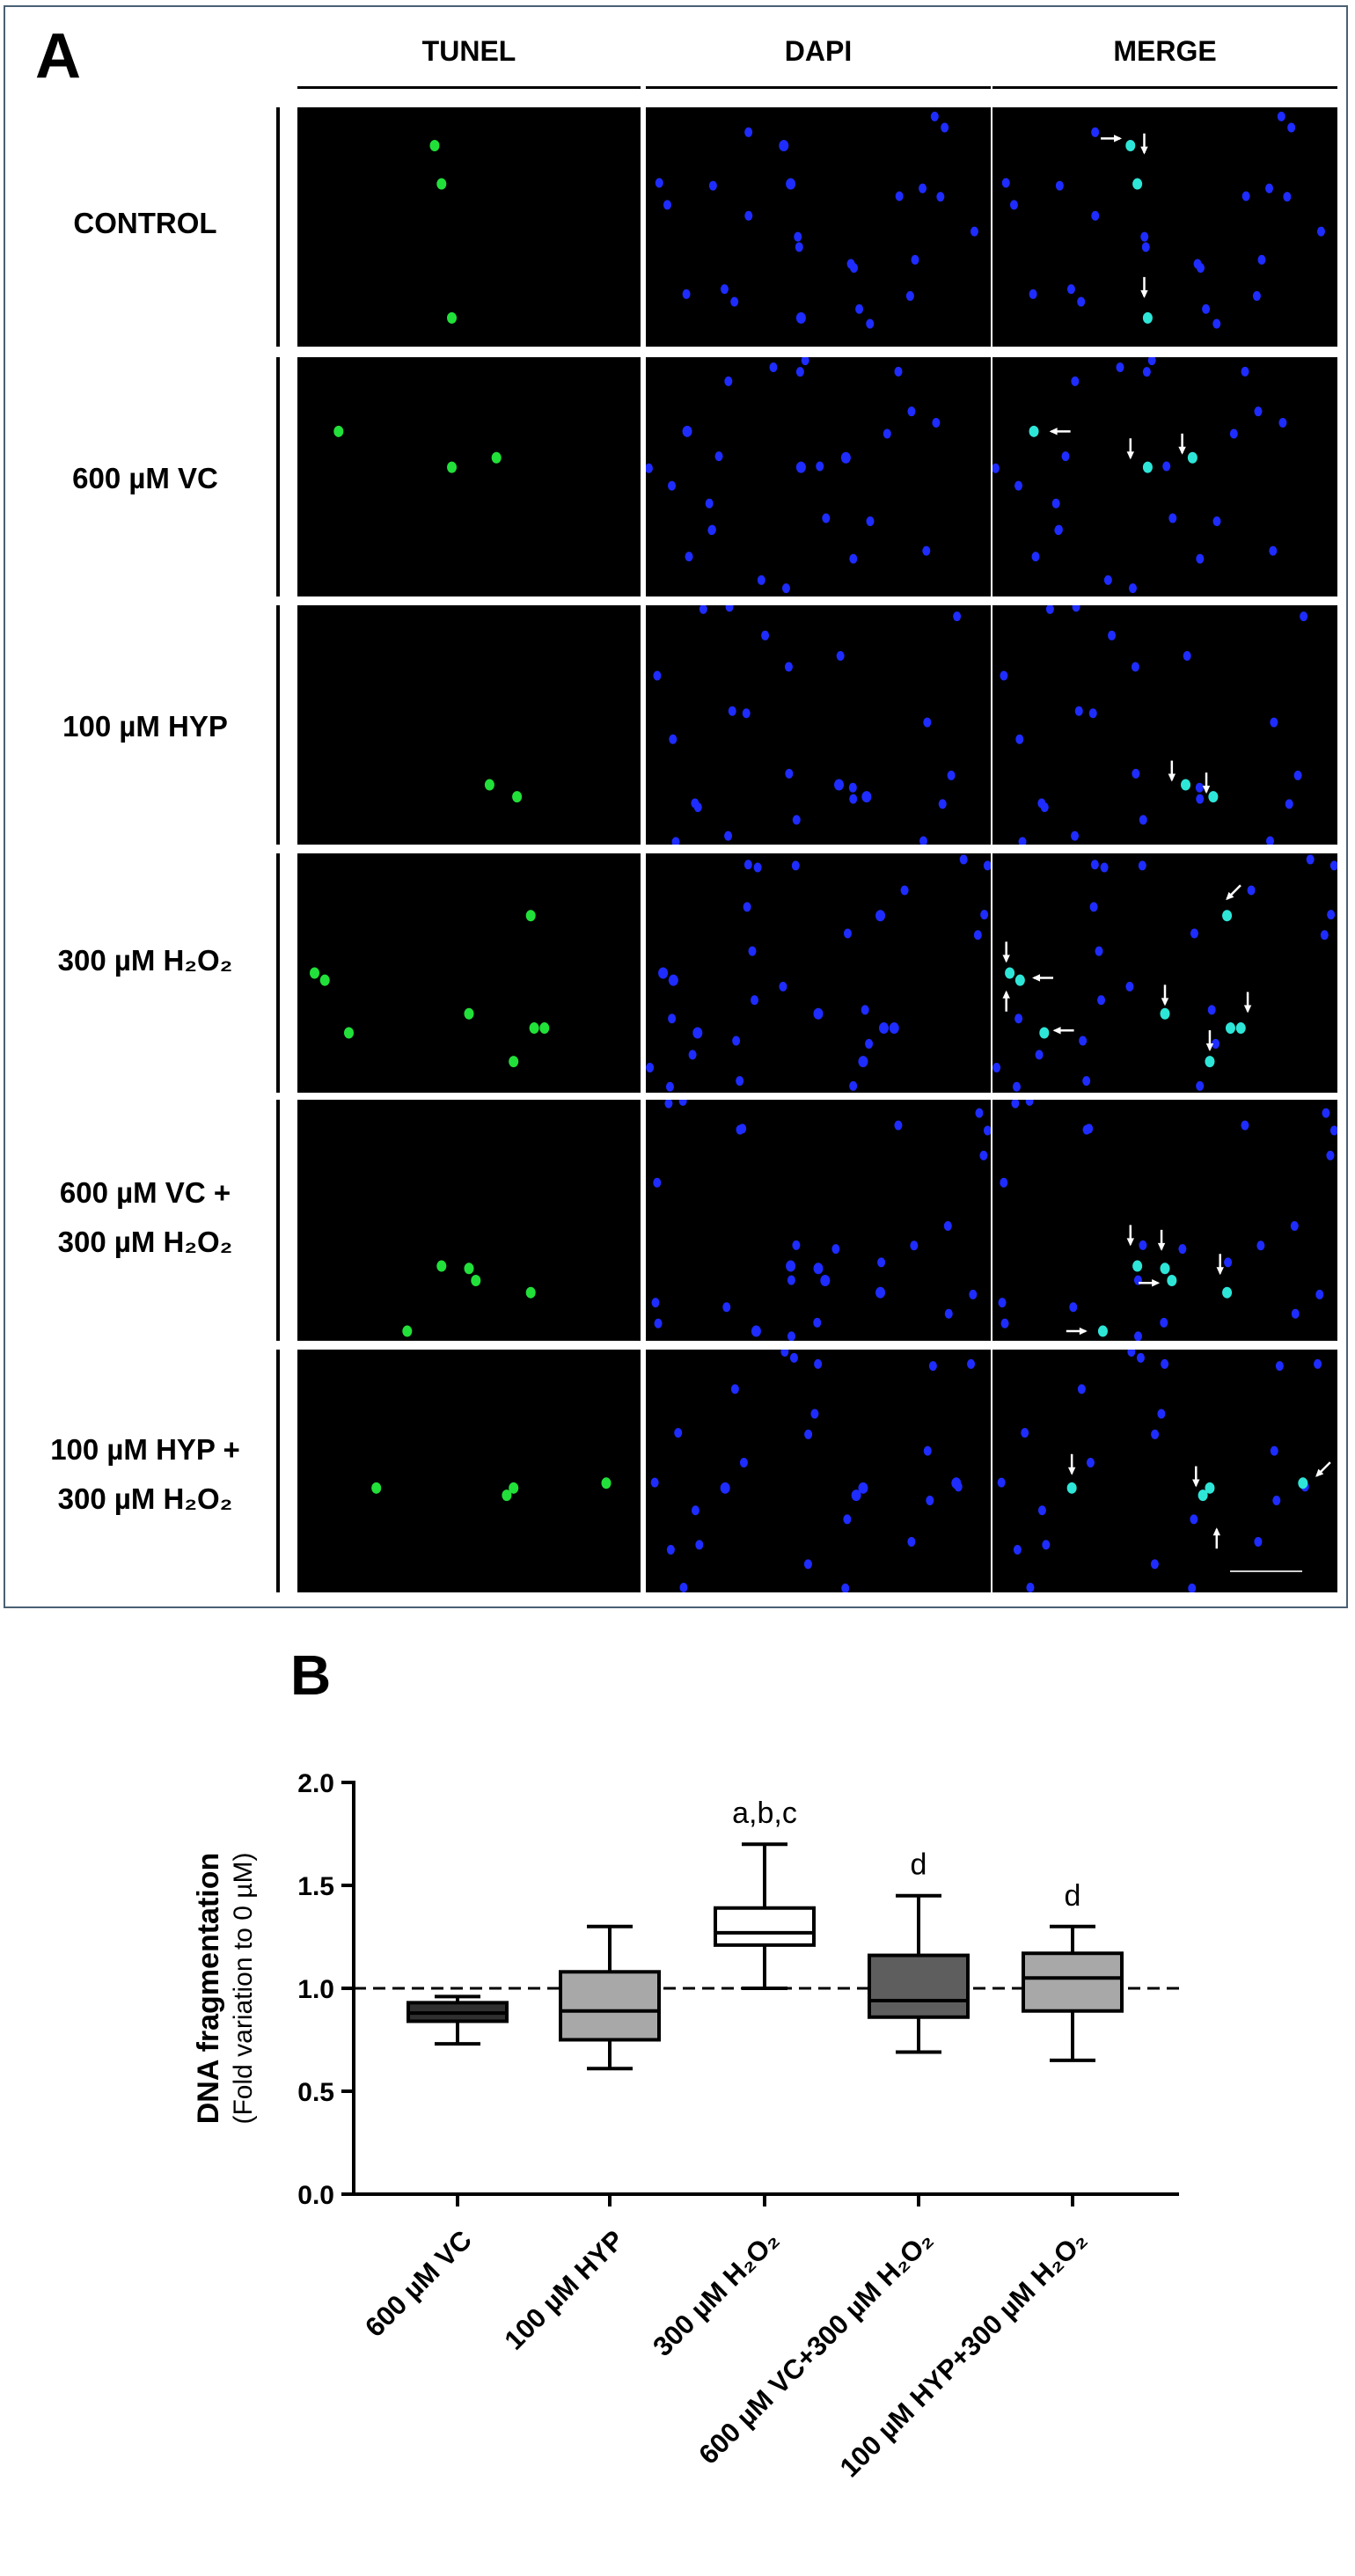 The width and height of the screenshot is (1355, 2576). Describe the element at coordinates (145, 478) in the screenshot. I see `row-label-vc: 600 µM VC` at that location.